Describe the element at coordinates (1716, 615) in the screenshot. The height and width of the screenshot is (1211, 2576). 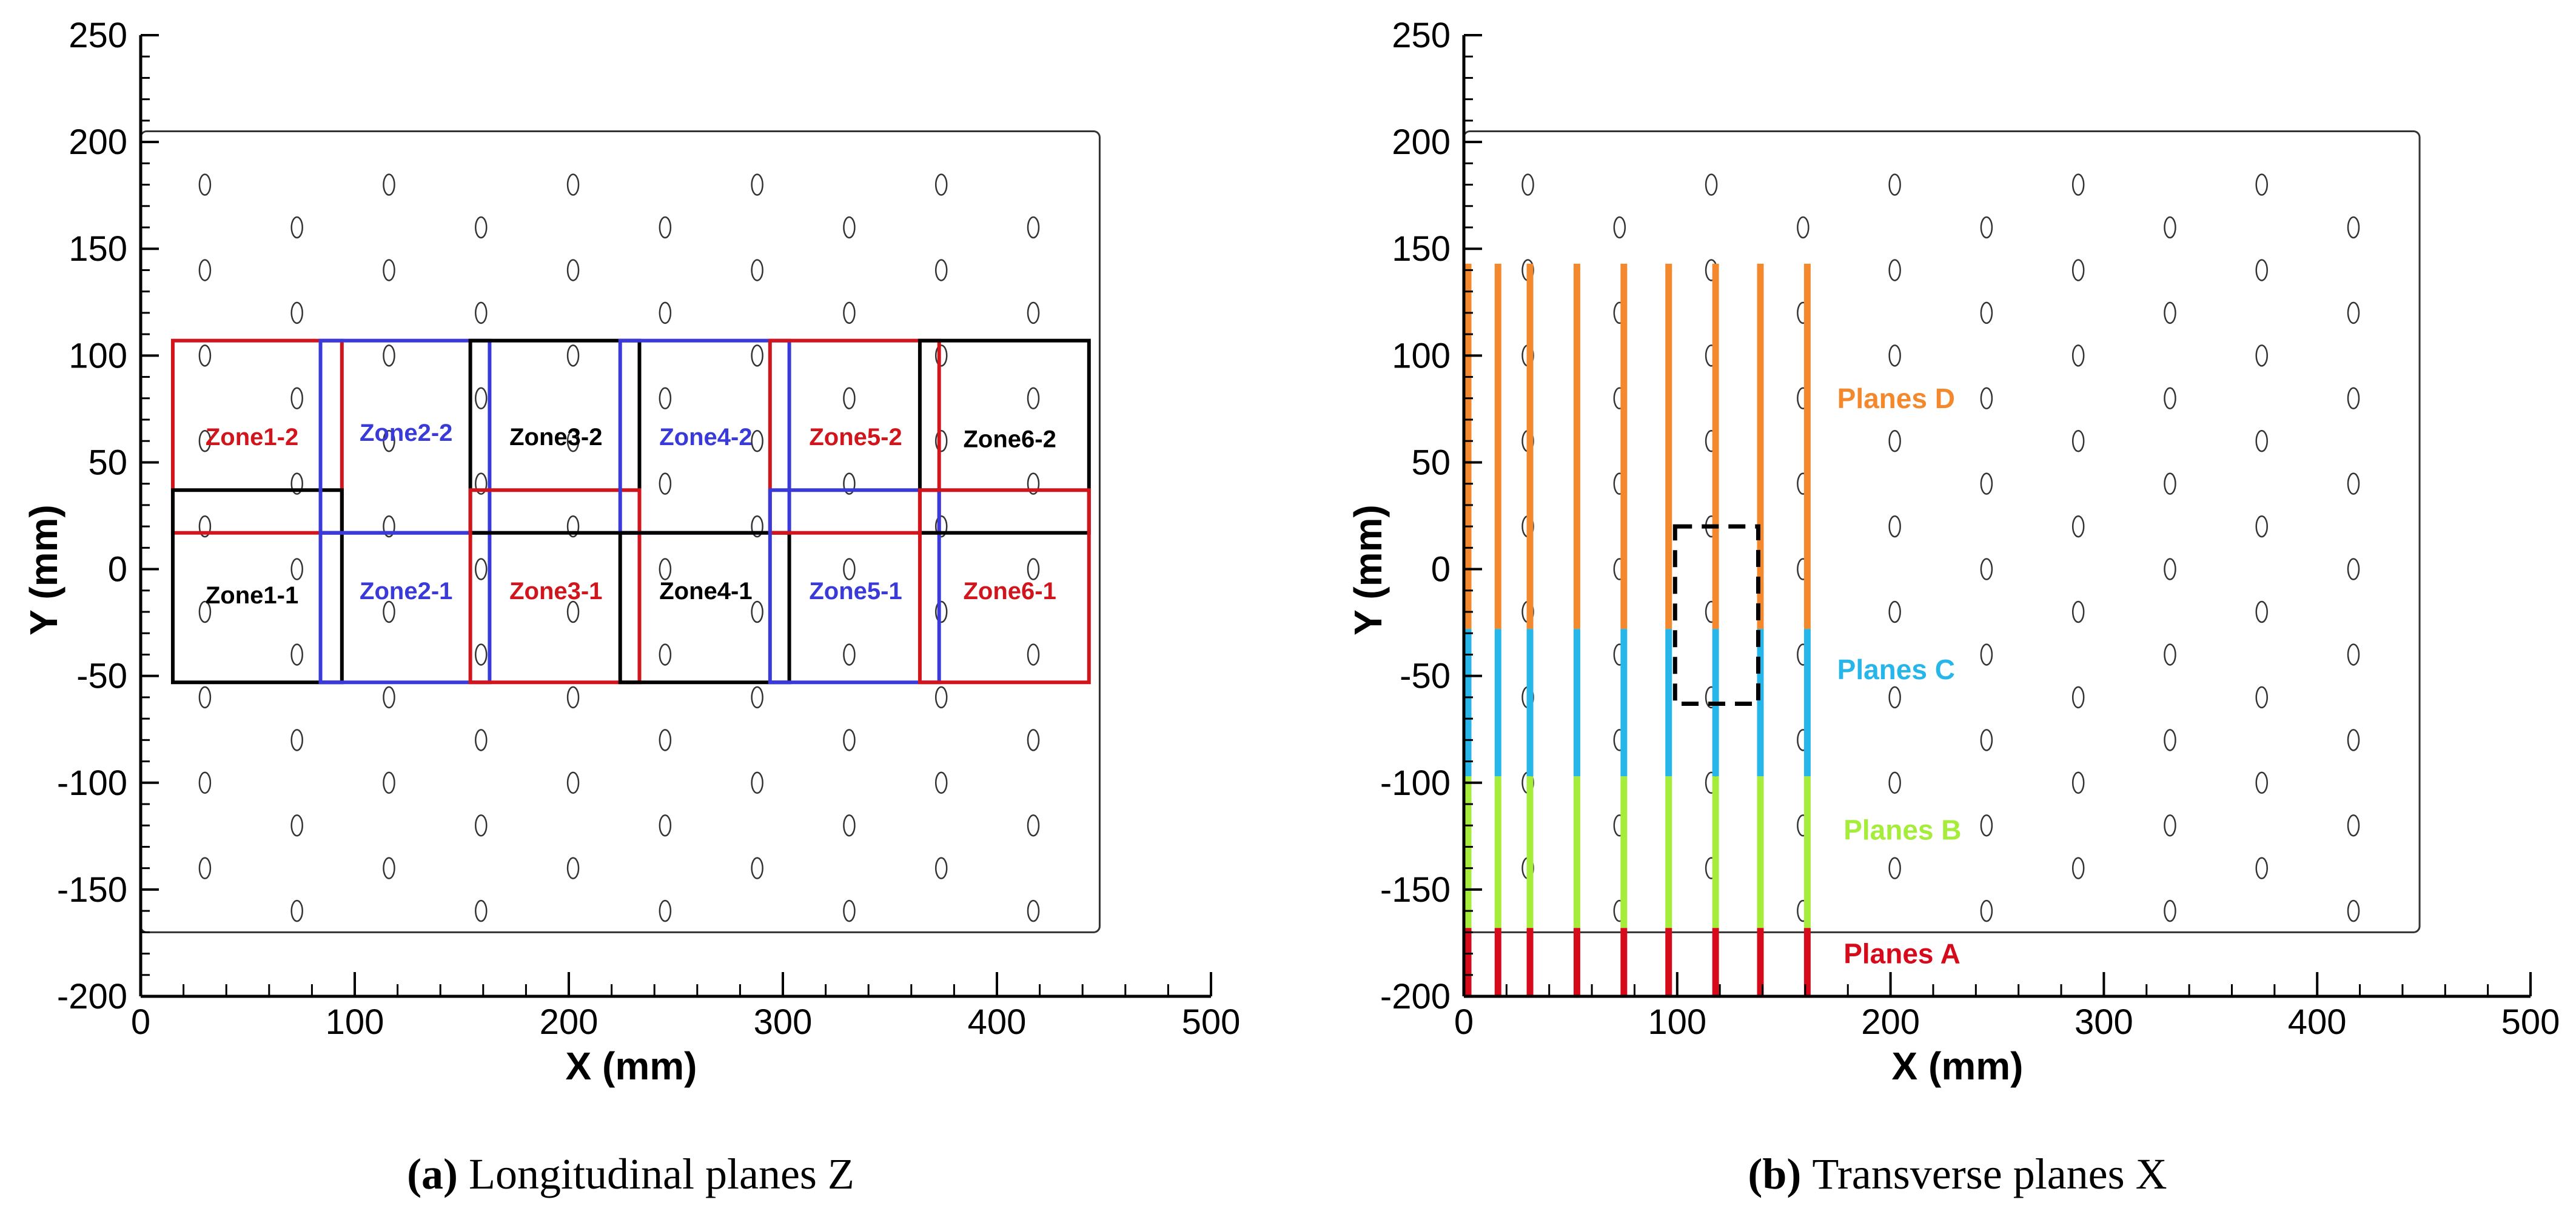
I see `dashed-region-box` at that location.